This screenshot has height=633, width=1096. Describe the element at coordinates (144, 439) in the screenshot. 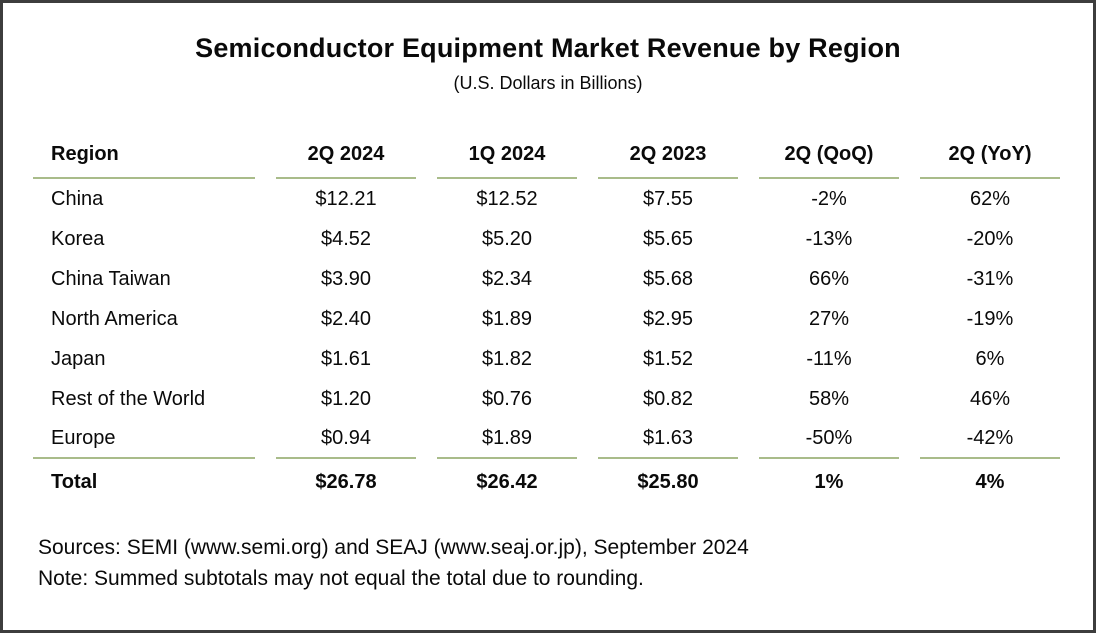

I see `region-cell: Europe` at that location.